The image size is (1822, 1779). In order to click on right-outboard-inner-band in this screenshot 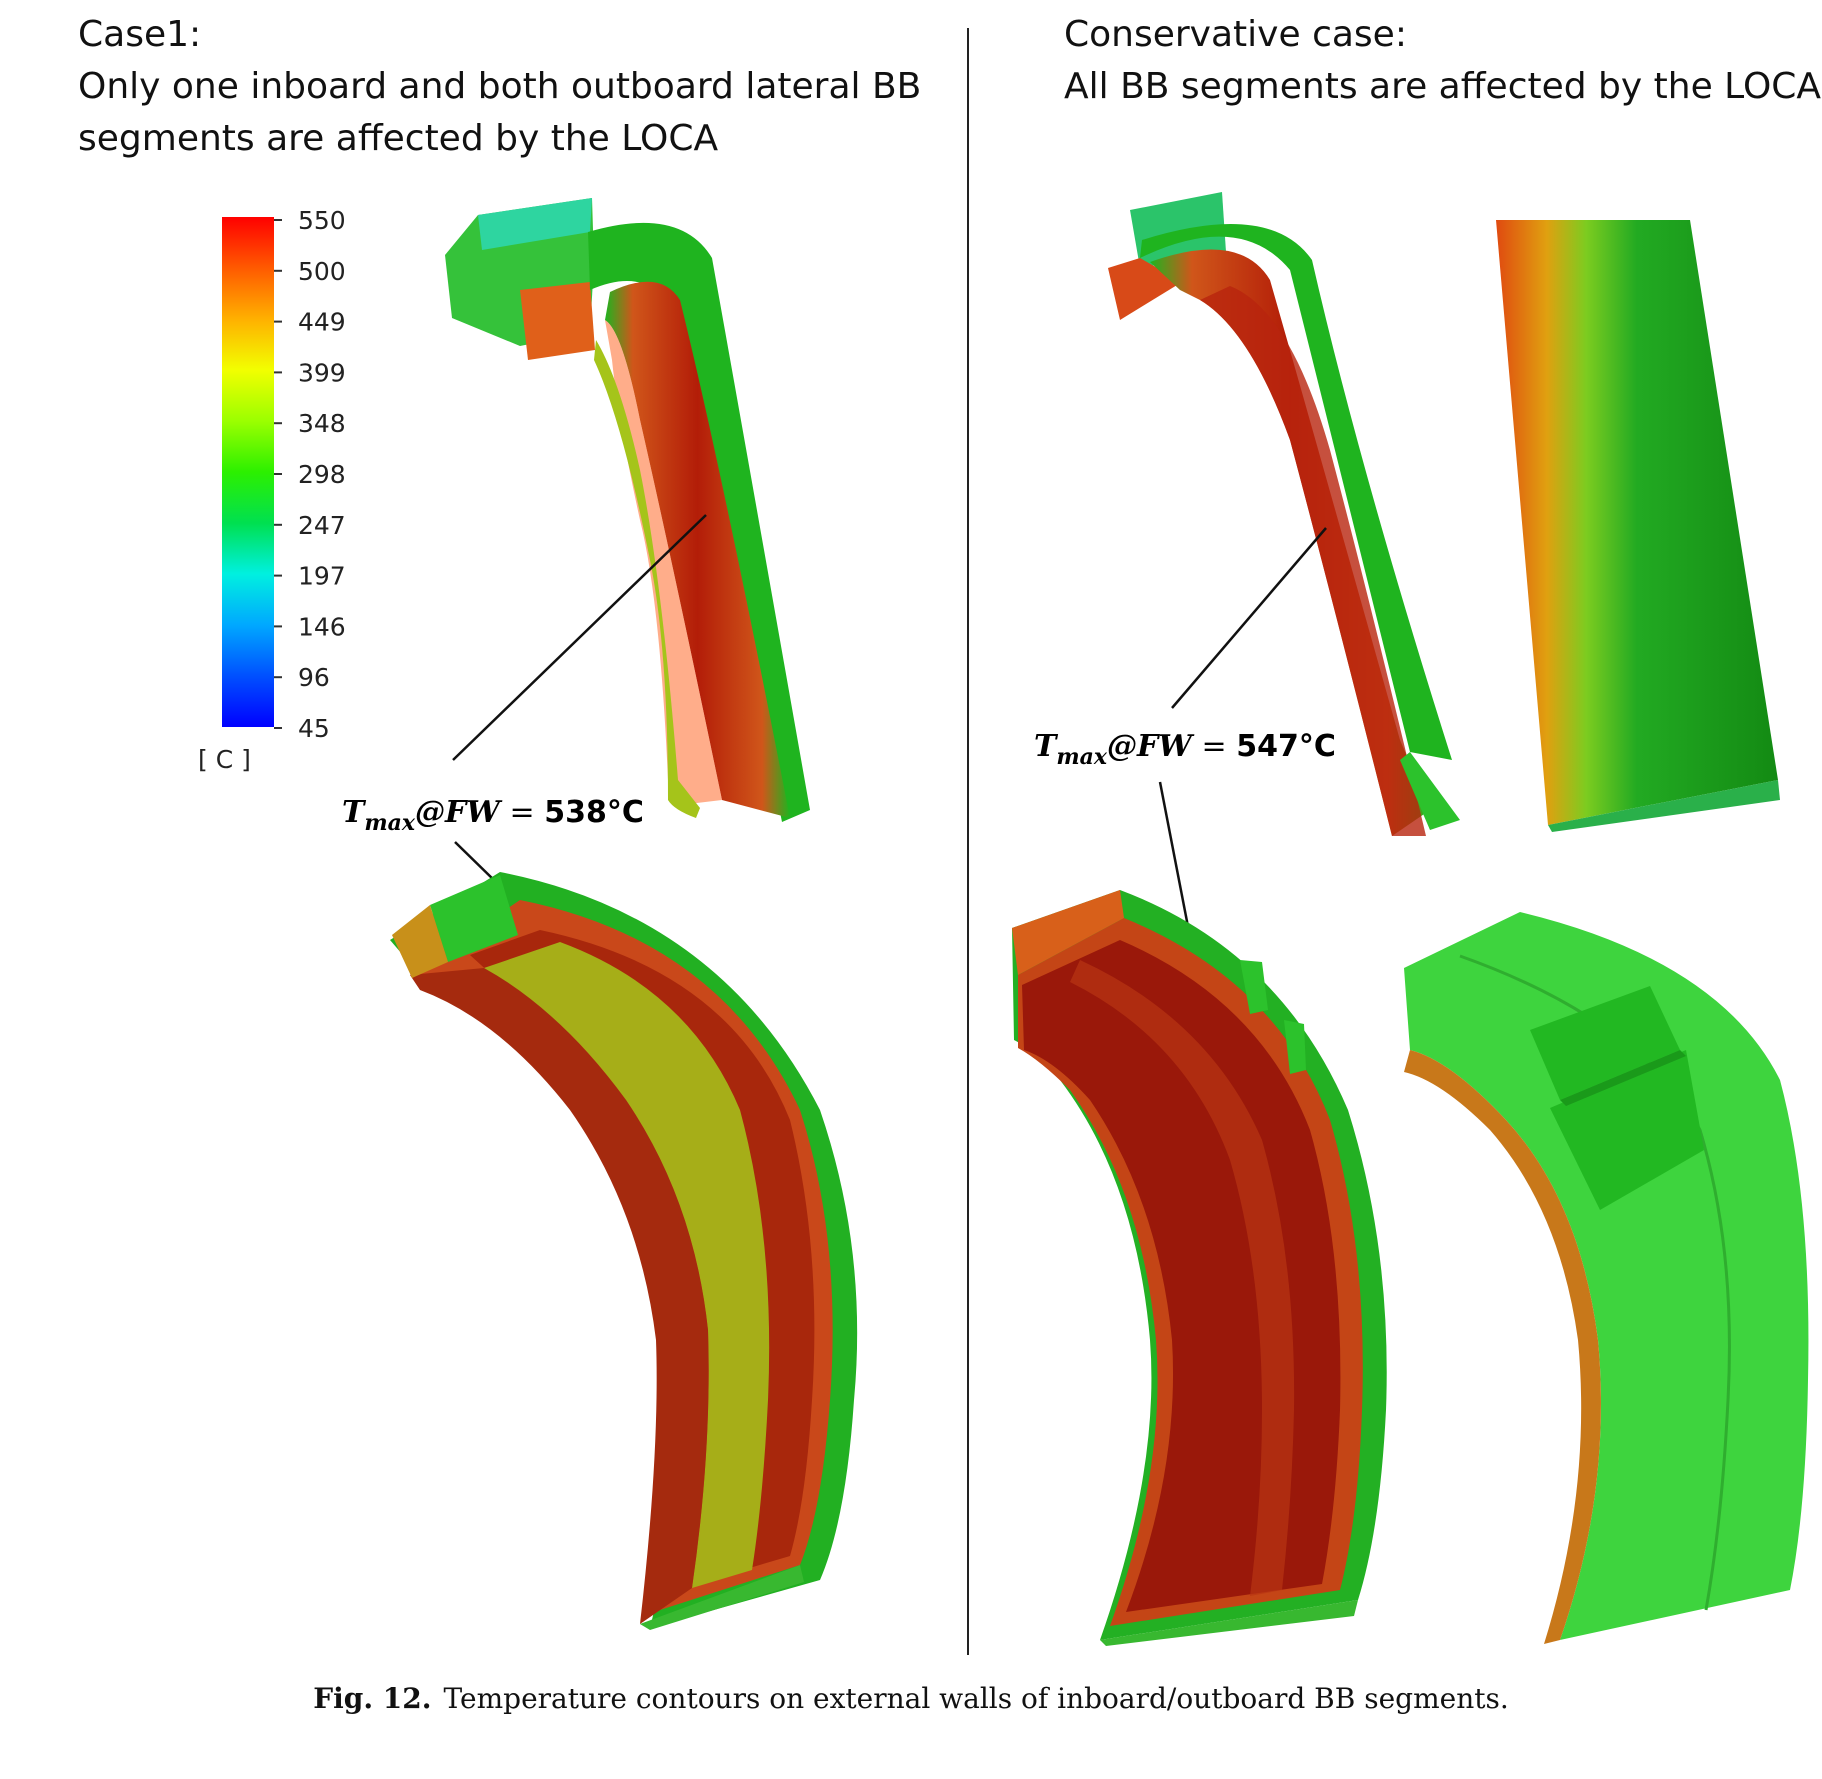, I will do `click(1182, 1278)`.